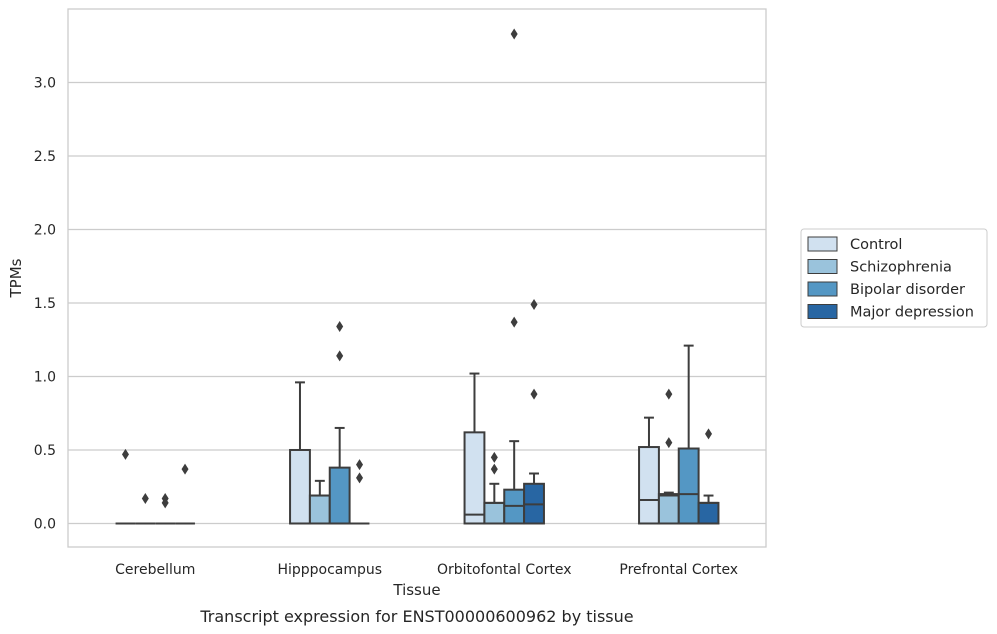 The width and height of the screenshot is (997, 634). I want to click on y-tick-label: 2.0, so click(45, 230).